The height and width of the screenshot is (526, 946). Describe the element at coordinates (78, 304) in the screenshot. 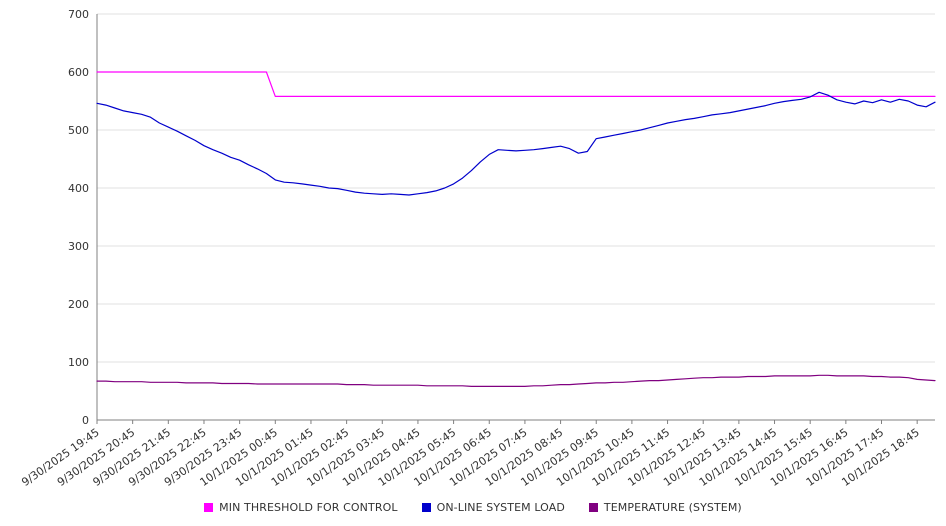

I see `svg-text: 200` at that location.